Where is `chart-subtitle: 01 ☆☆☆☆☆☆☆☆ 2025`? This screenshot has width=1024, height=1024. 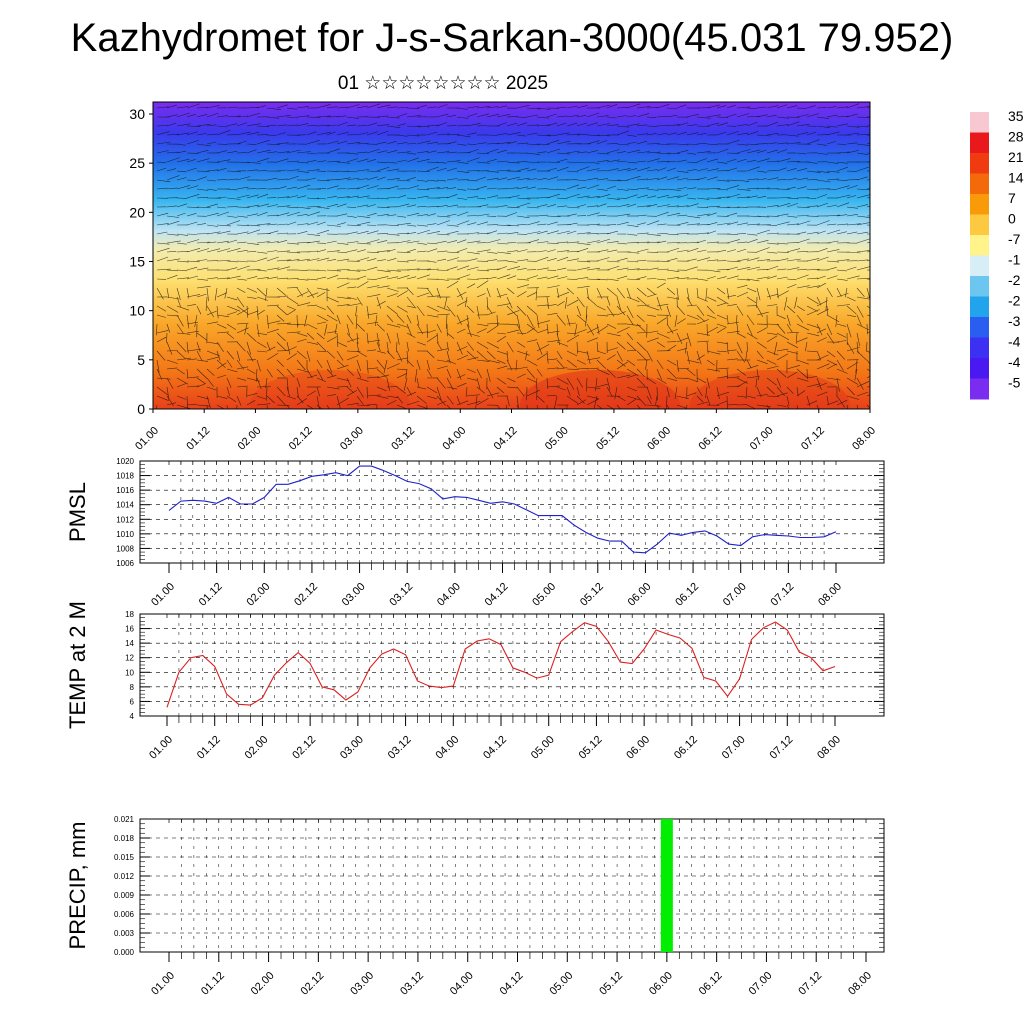 chart-subtitle: 01 ☆☆☆☆☆☆☆☆ 2025 is located at coordinates (443, 83).